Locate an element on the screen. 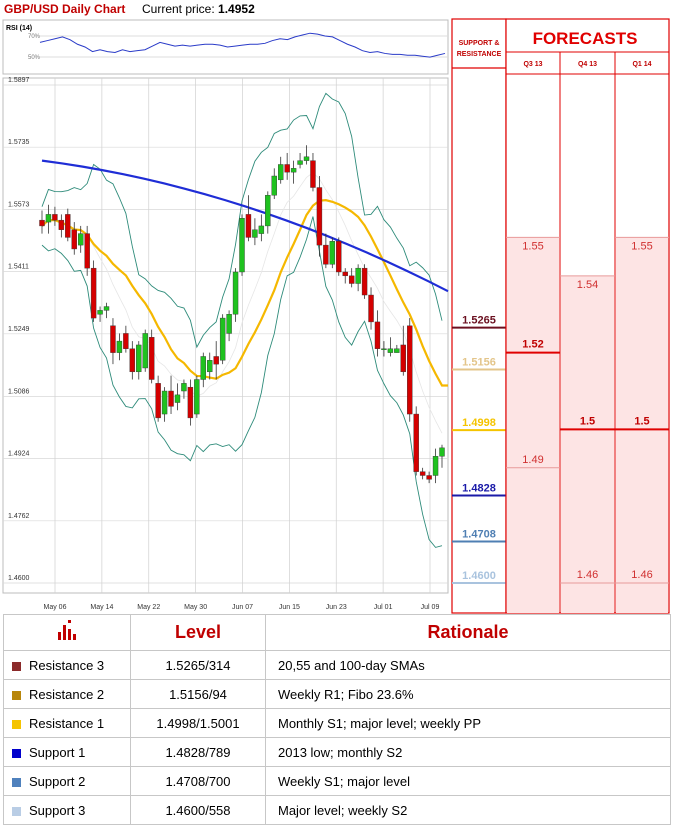 The width and height of the screenshot is (675, 831). y-tick-label: 1.4762 is located at coordinates (19, 516).